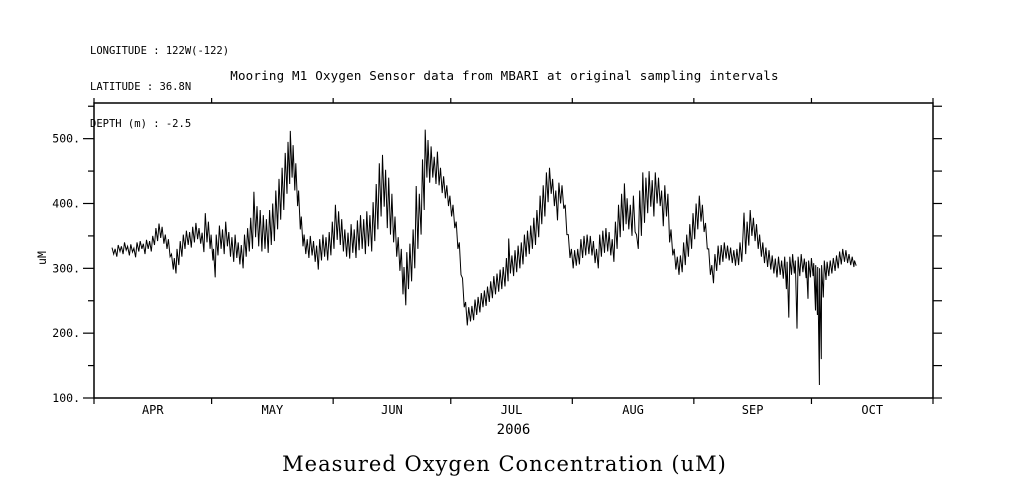 This screenshot has height=504, width=1009. What do you see at coordinates (66, 268) in the screenshot?
I see `y-tick-label: 300.` at bounding box center [66, 268].